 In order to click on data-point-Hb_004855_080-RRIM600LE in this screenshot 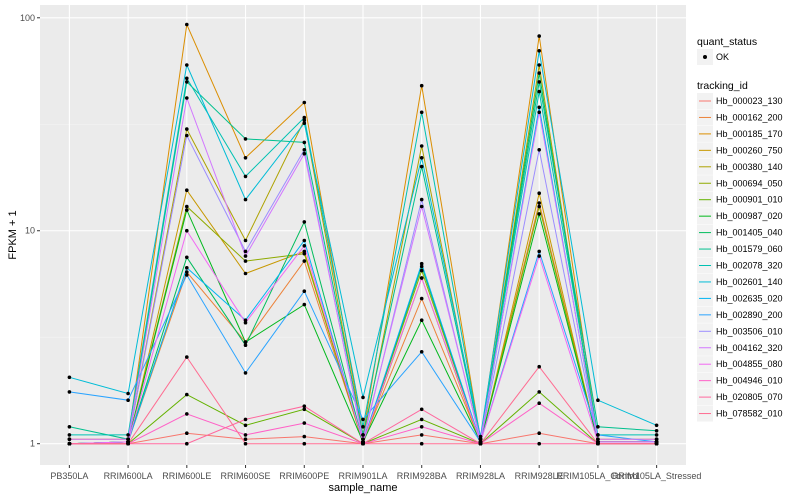, I will do `click(187, 230)`.